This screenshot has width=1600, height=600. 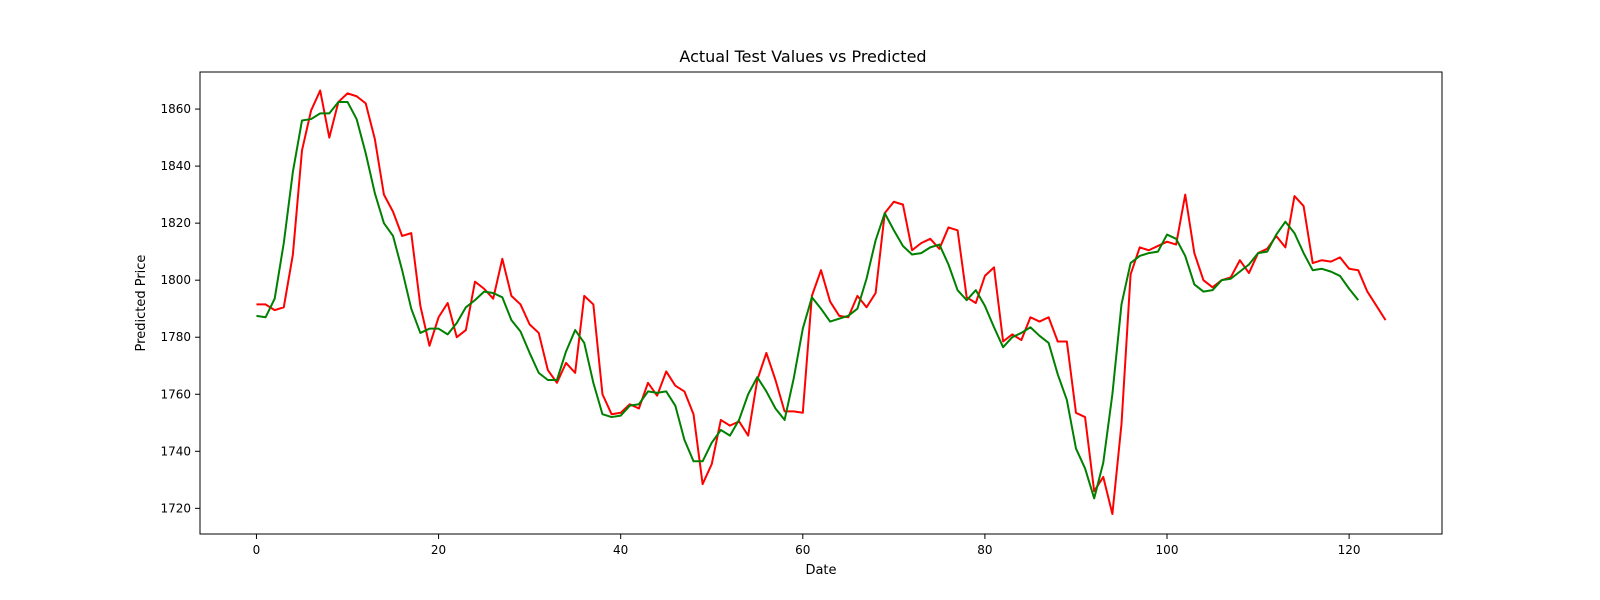 I want to click on x-tick-label: 20, so click(x=438, y=550).